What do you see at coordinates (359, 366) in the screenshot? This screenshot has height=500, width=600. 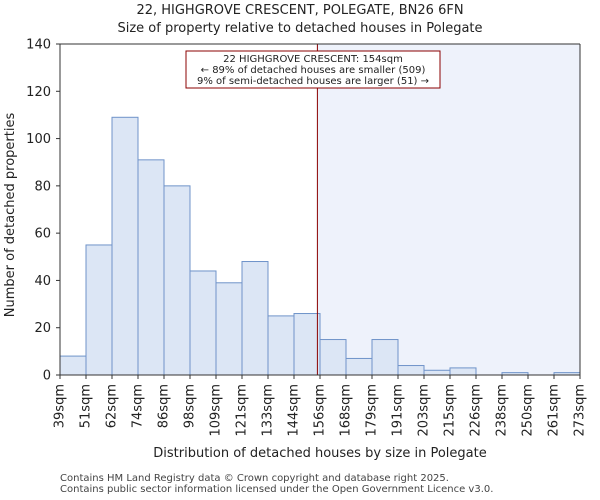 I see `bar-168sqm` at bounding box center [359, 366].